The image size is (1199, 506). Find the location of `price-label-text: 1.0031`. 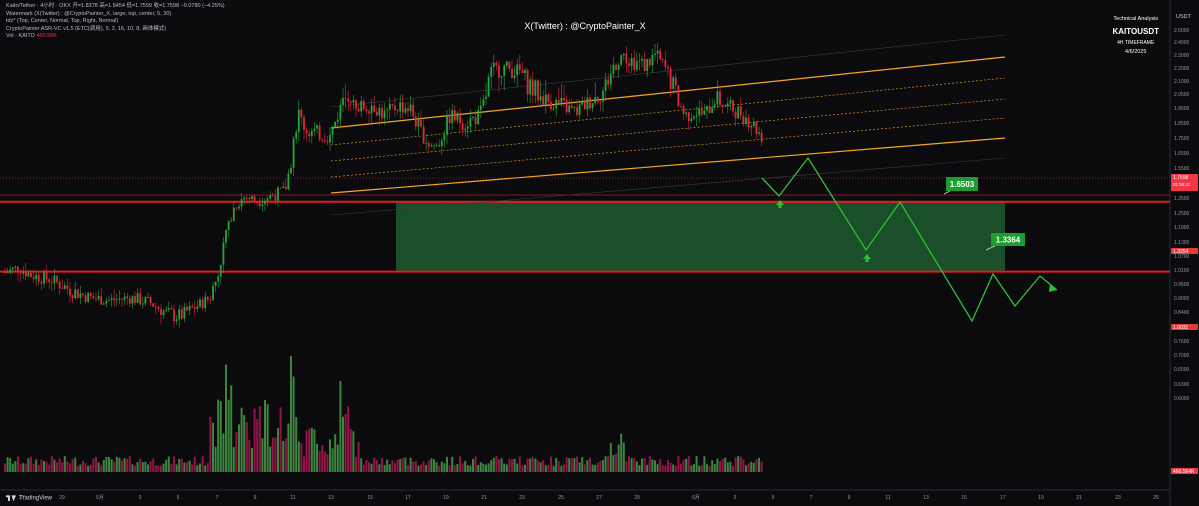

price-label-text: 1.0031 is located at coordinates (1181, 328).